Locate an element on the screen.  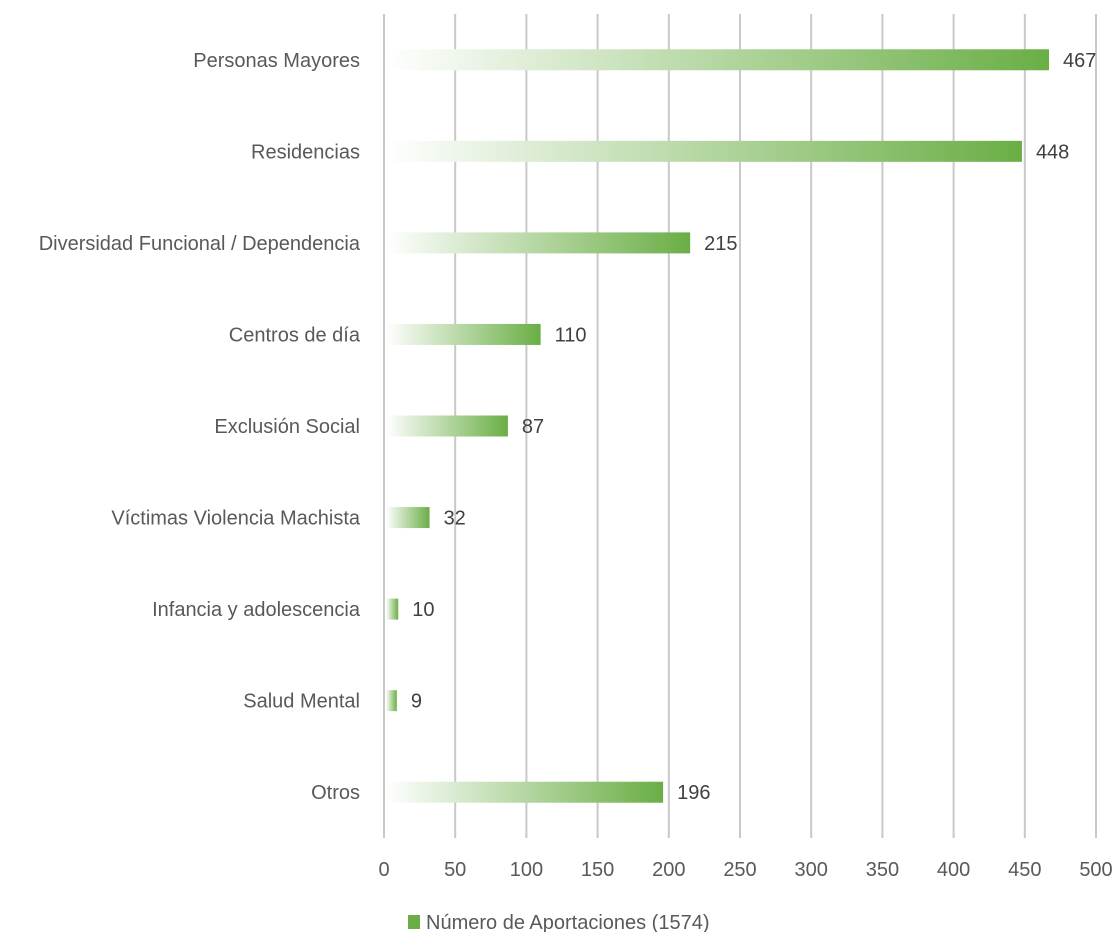
legend-label: Número de Aportaciones (1574) is located at coordinates (568, 922).